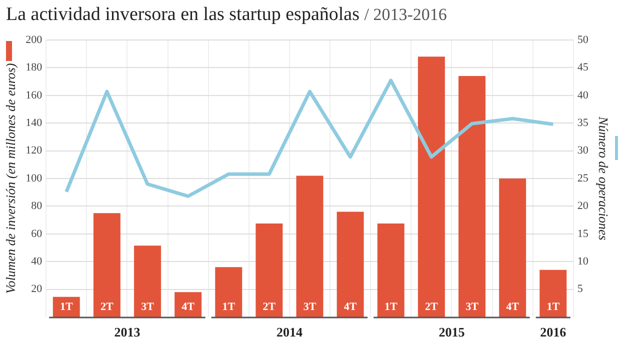 Image resolution: width=620 pixels, height=349 pixels. Describe the element at coordinates (34, 40) in the screenshot. I see `y-tick-label: 200` at that location.